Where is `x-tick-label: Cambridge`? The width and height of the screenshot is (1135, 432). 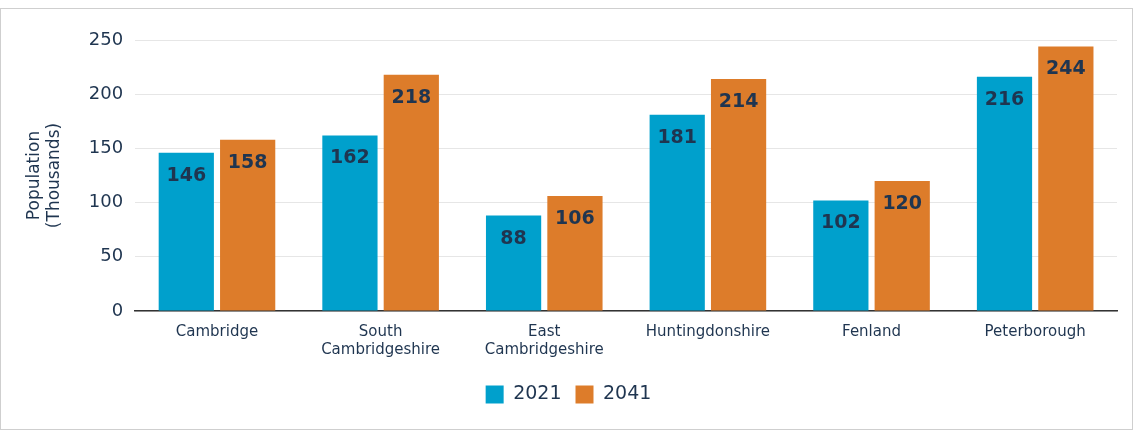 x-tick-label: Cambridge is located at coordinates (217, 330).